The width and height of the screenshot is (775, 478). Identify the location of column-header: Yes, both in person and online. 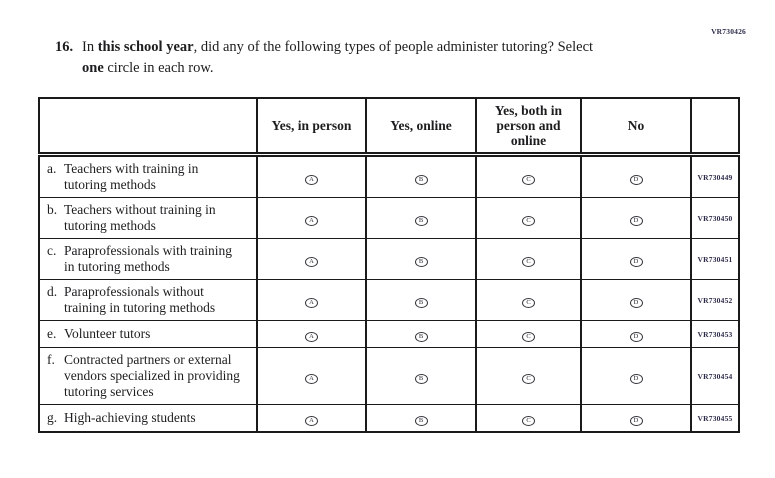
(528, 127).